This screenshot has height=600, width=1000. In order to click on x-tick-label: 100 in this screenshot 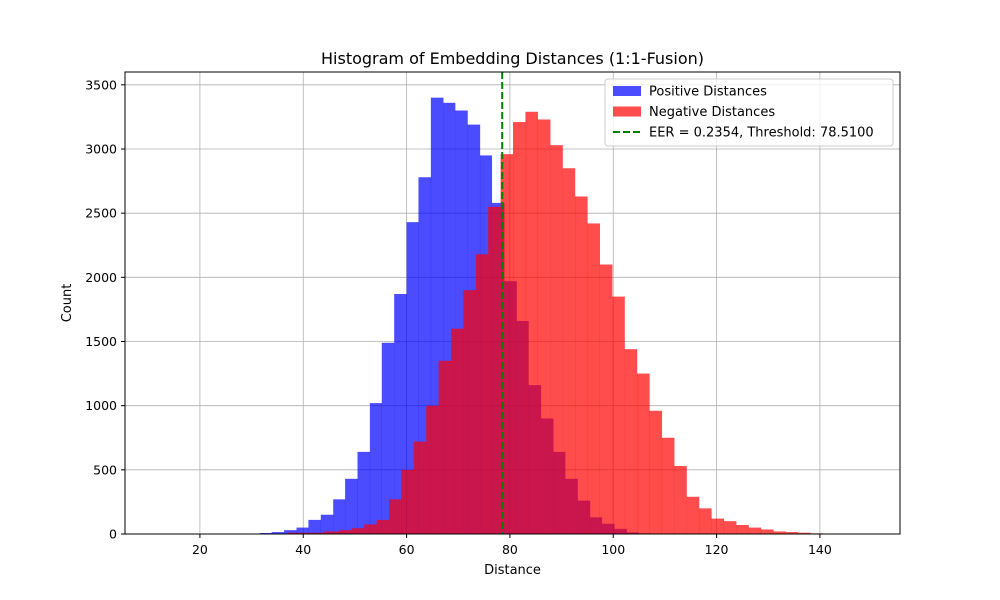, I will do `click(613, 549)`.